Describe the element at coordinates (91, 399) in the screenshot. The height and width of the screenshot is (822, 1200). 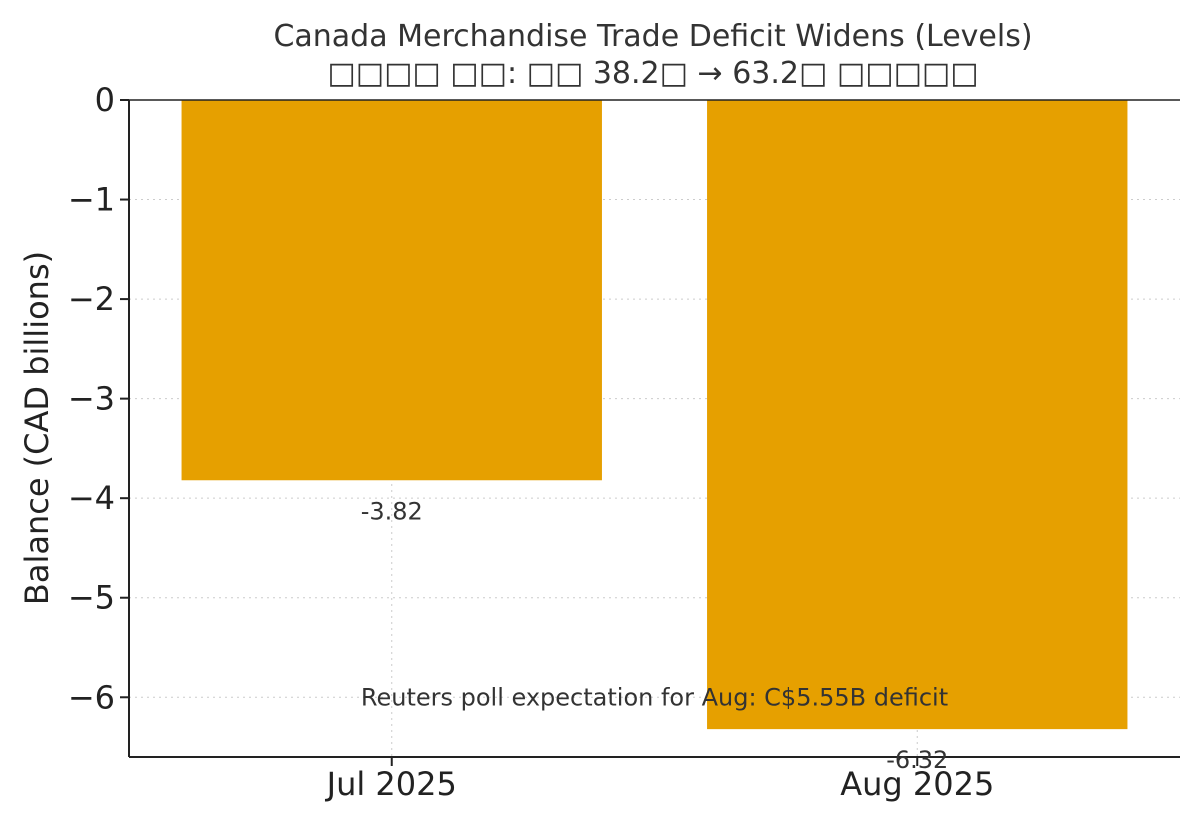
I see `y-tick-label: −3` at that location.